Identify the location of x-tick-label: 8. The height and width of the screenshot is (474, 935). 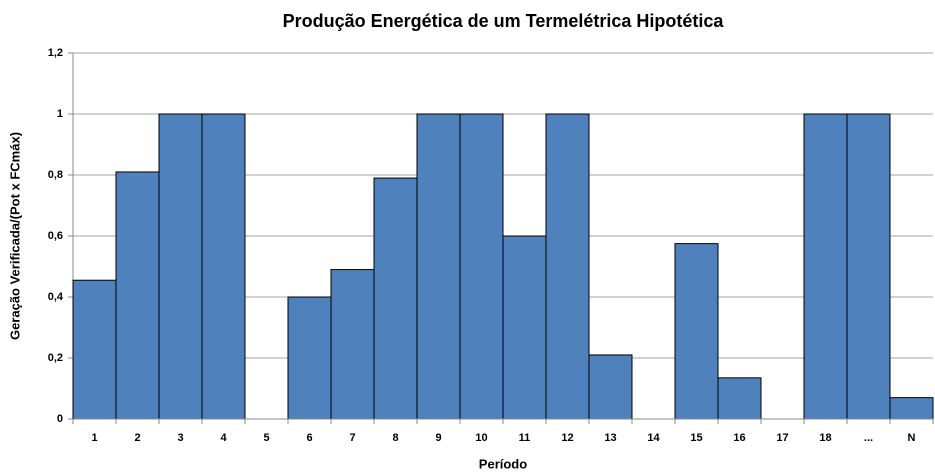
(395, 438).